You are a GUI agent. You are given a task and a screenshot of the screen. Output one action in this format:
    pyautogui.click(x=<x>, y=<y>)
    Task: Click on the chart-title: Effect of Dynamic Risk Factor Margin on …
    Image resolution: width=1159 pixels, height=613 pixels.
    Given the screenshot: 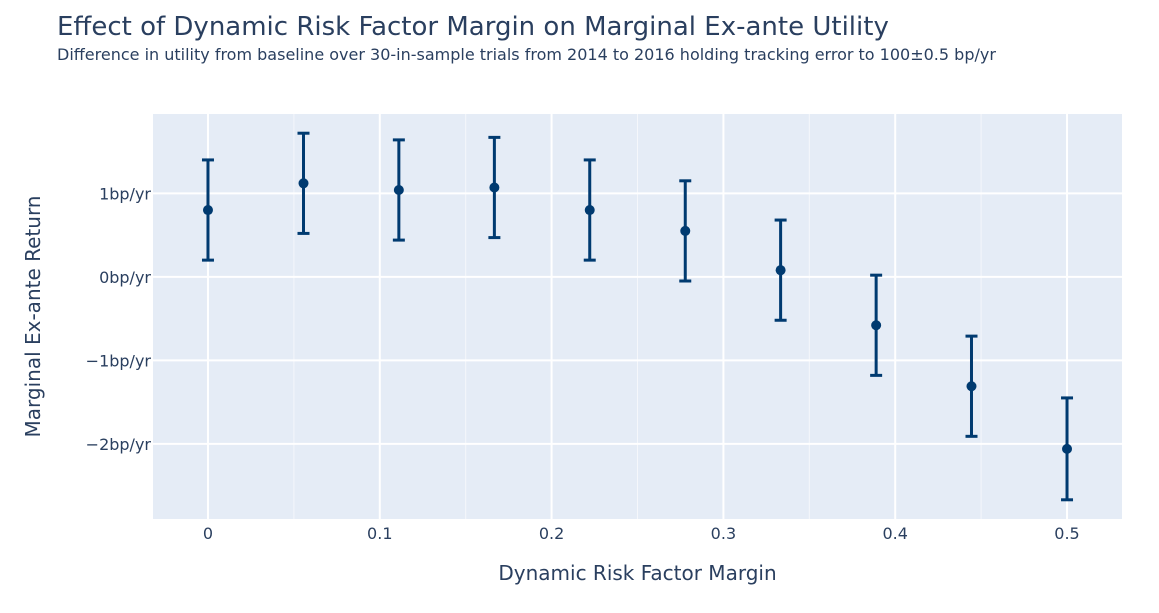 What is the action you would take?
    pyautogui.click(x=473, y=27)
    